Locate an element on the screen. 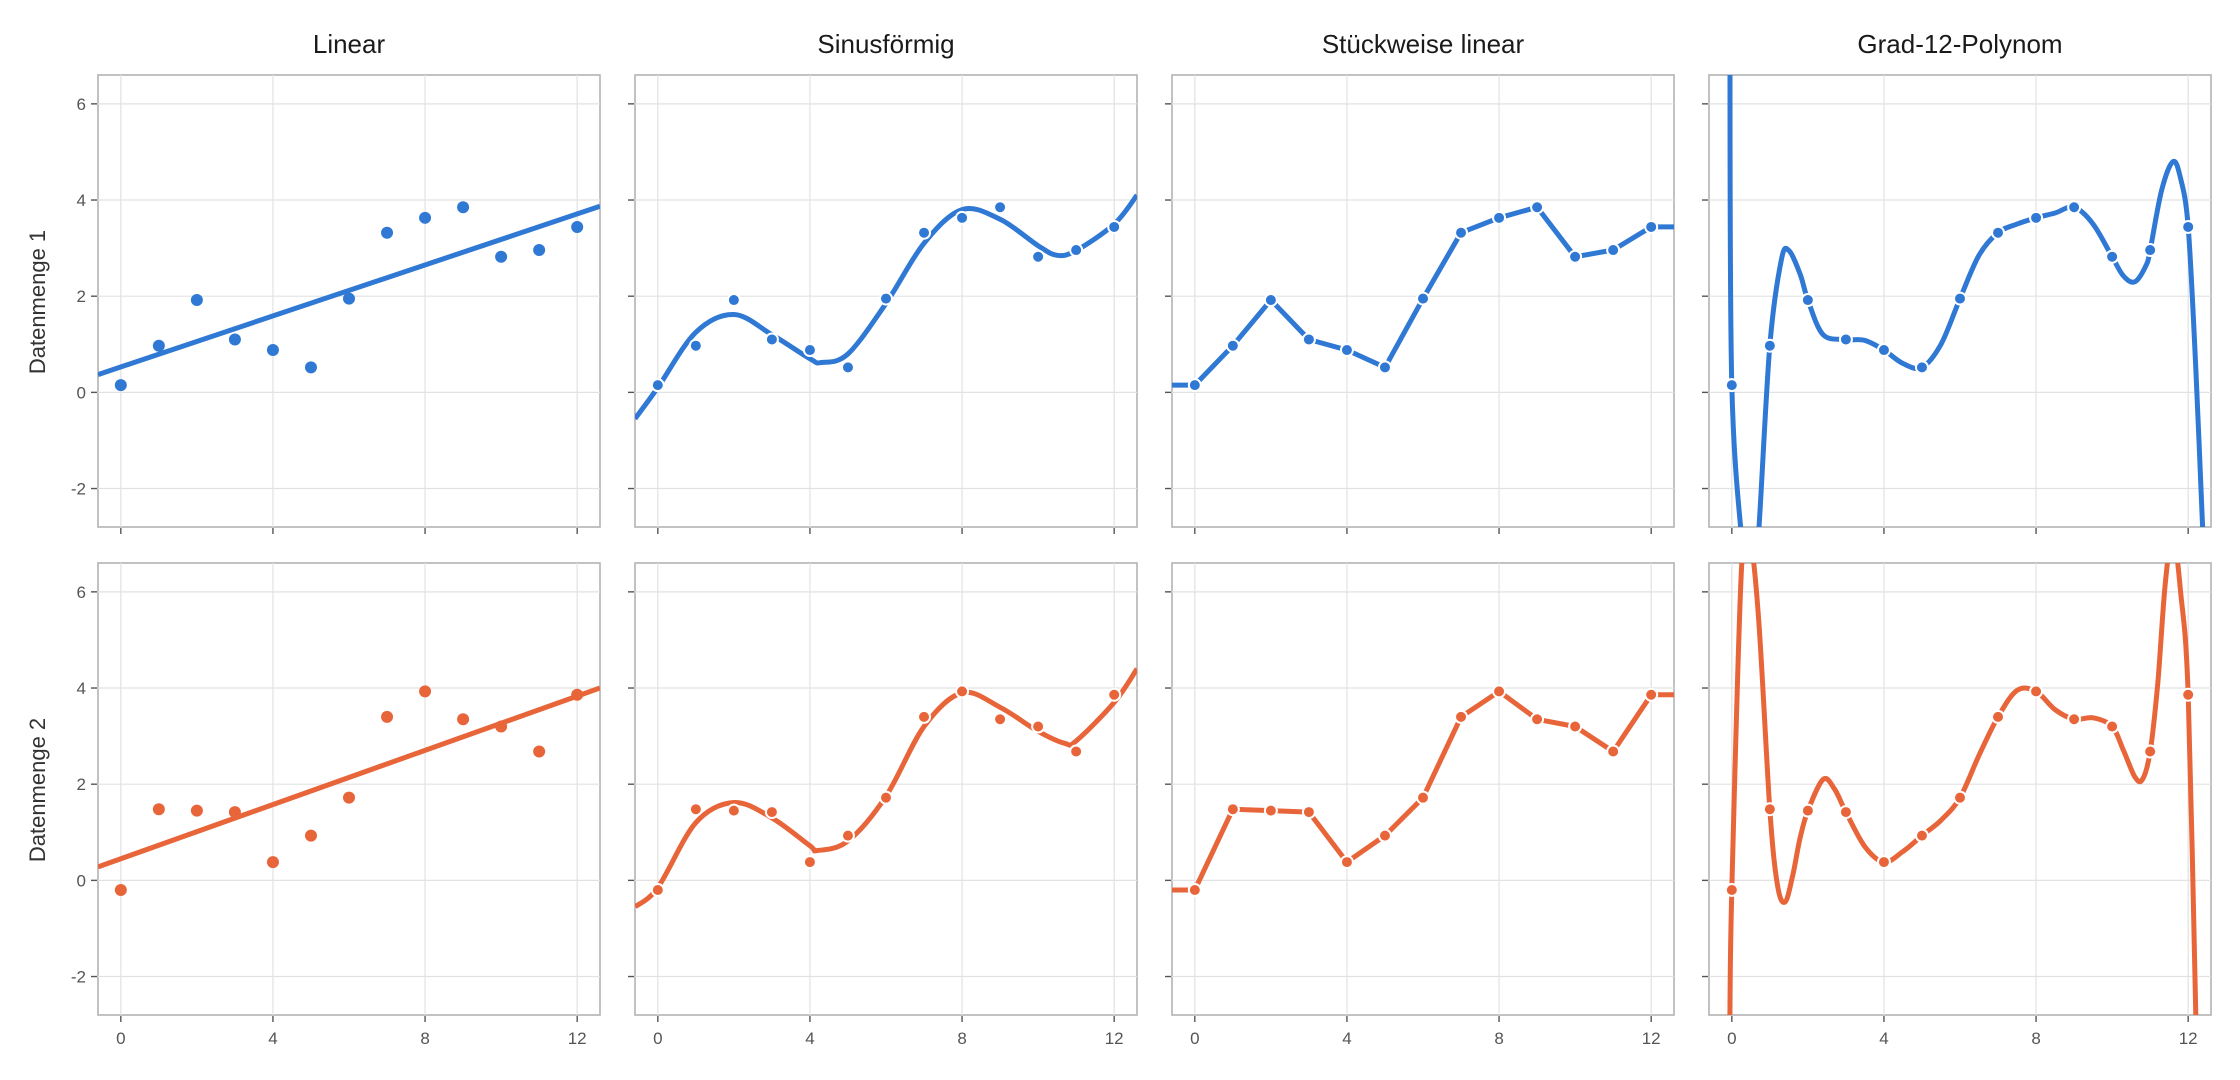 The image size is (2240, 1080). panel-linear-row-2: -2 0 2 4 6 0 4 8 12 is located at coordinates (336, 805).